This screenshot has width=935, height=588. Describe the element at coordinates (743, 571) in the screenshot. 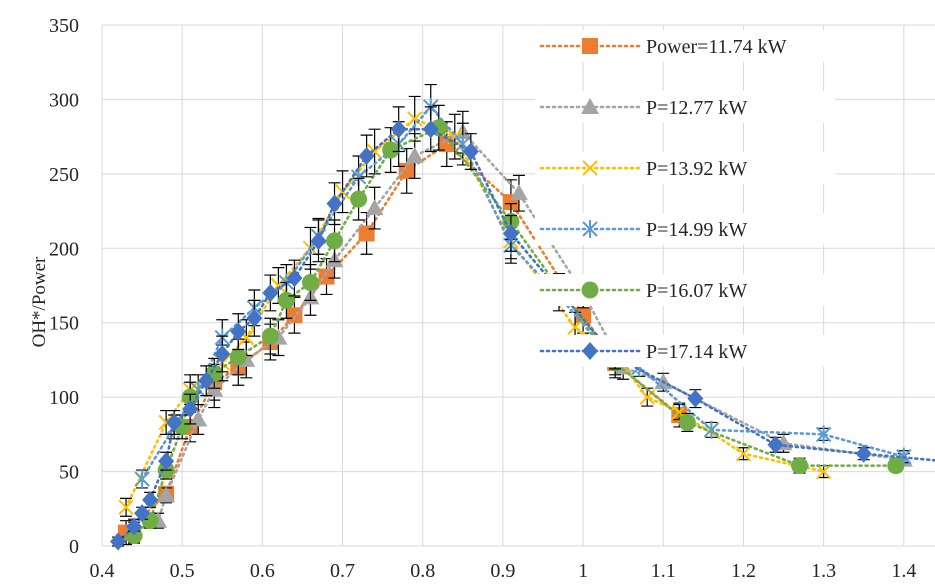

I see `x-tick-label: 1.2` at that location.